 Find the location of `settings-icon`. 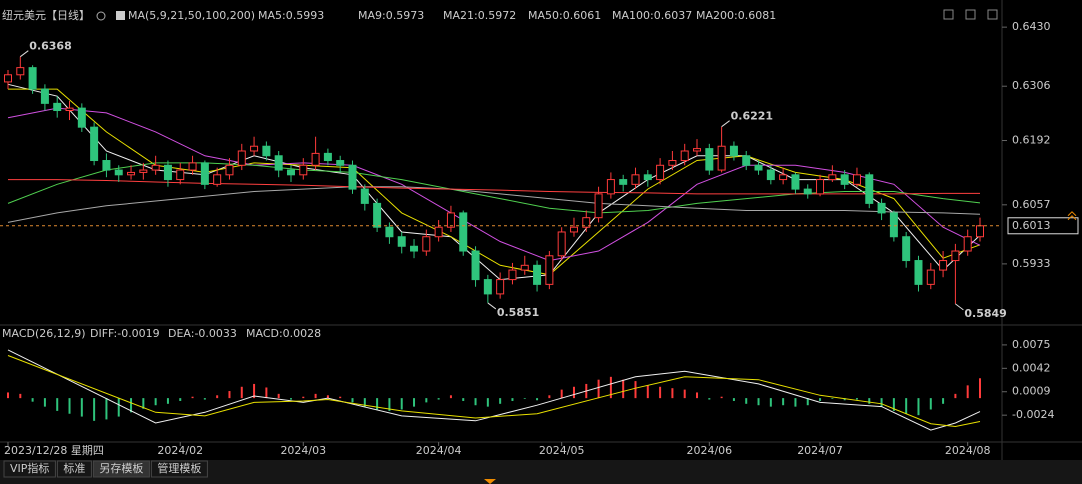

settings-icon is located at coordinates (101, 16).